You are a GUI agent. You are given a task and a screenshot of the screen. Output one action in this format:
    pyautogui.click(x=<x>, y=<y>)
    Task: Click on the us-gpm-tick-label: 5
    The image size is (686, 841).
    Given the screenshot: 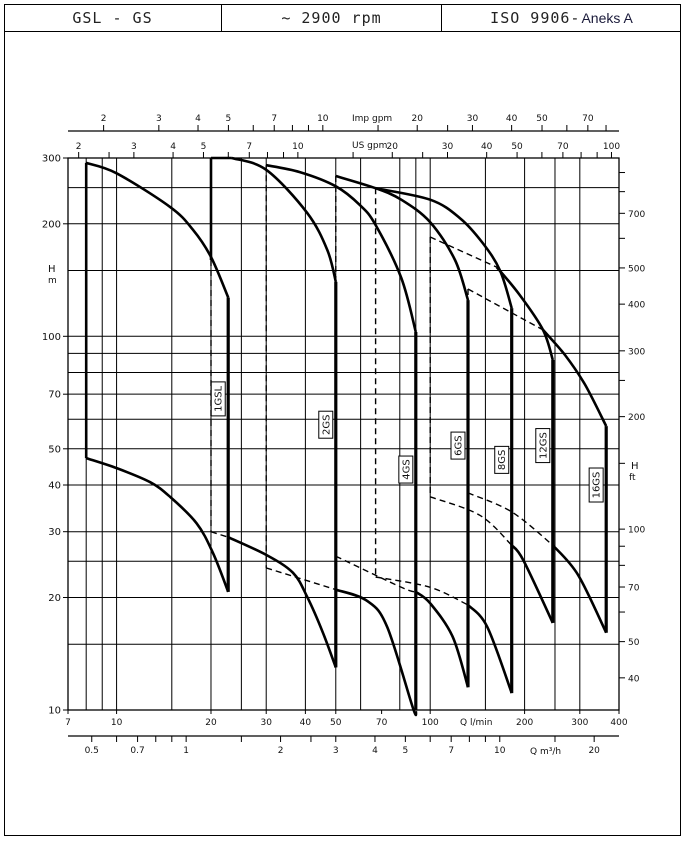 What is the action you would take?
    pyautogui.click(x=204, y=147)
    